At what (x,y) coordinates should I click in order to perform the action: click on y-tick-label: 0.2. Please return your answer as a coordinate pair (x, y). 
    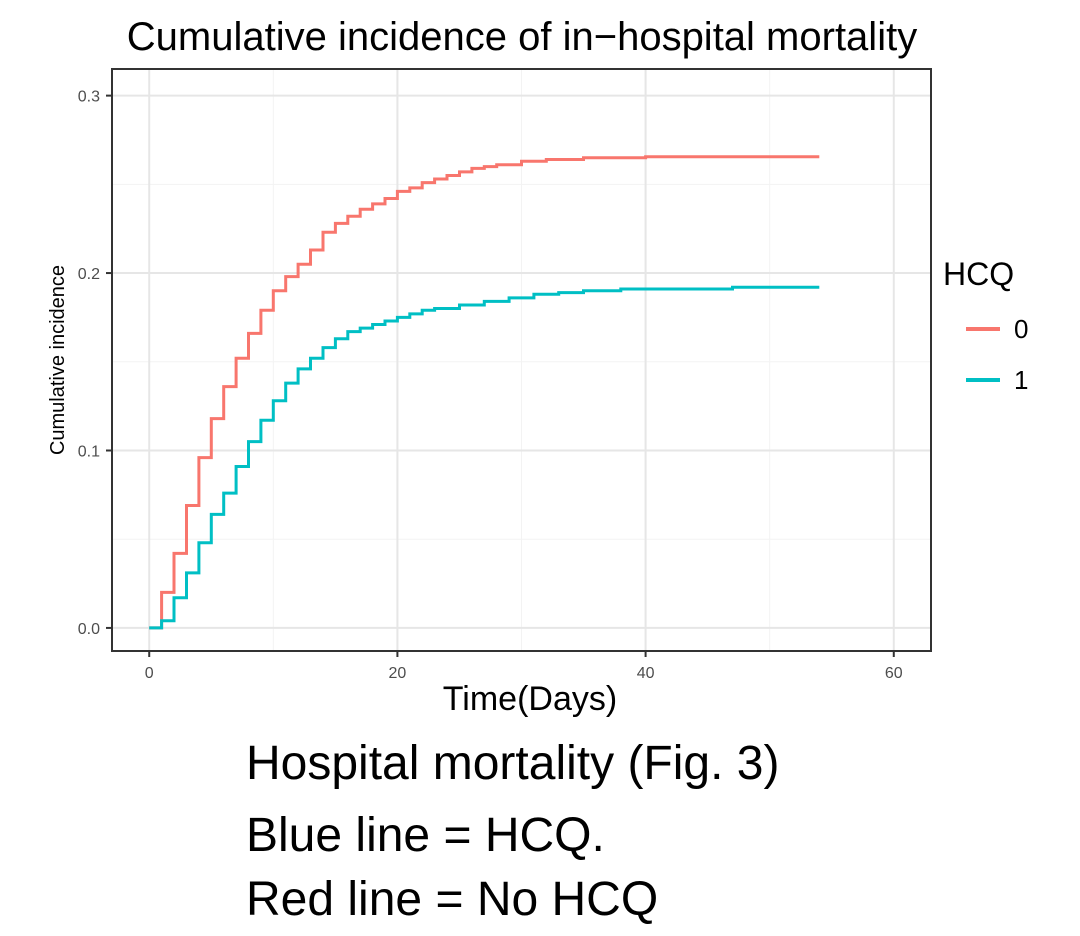
    Looking at the image, I should click on (89, 274).